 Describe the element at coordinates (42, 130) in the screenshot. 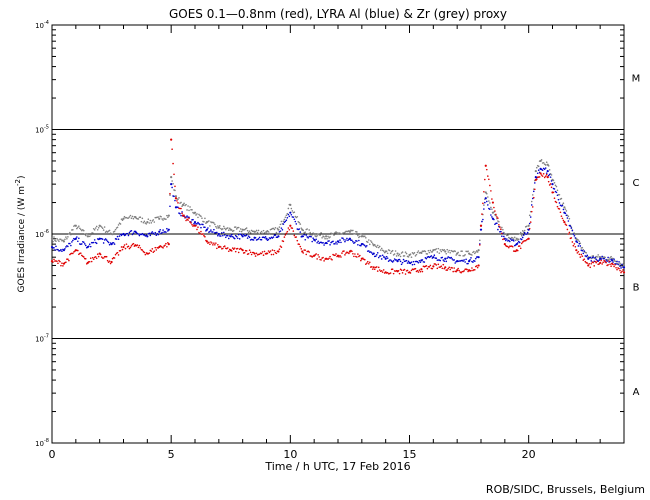

I see `y-tick-label: 10-5` at that location.